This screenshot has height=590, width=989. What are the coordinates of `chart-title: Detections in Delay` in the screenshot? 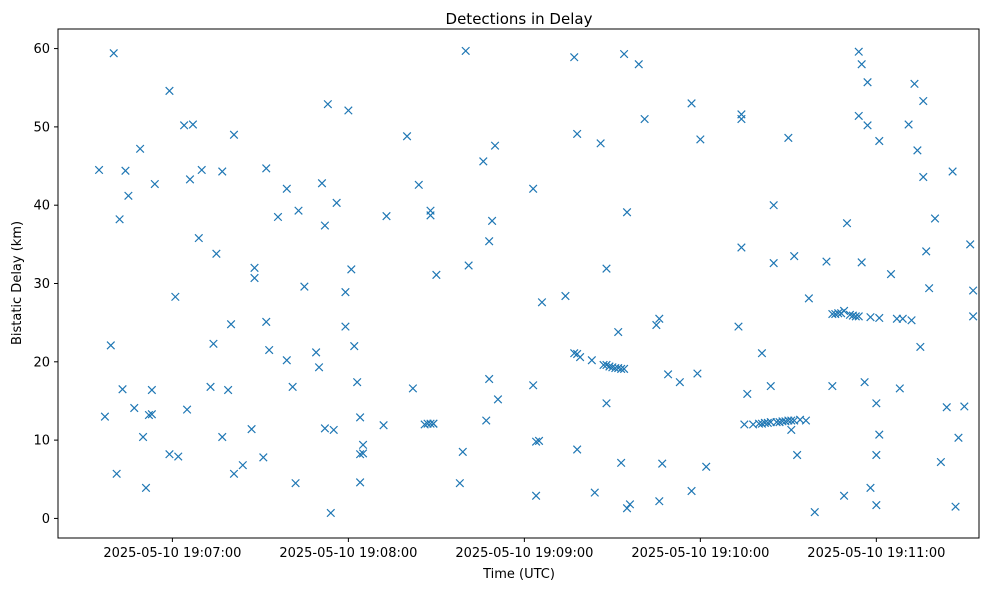 It's located at (519, 19).